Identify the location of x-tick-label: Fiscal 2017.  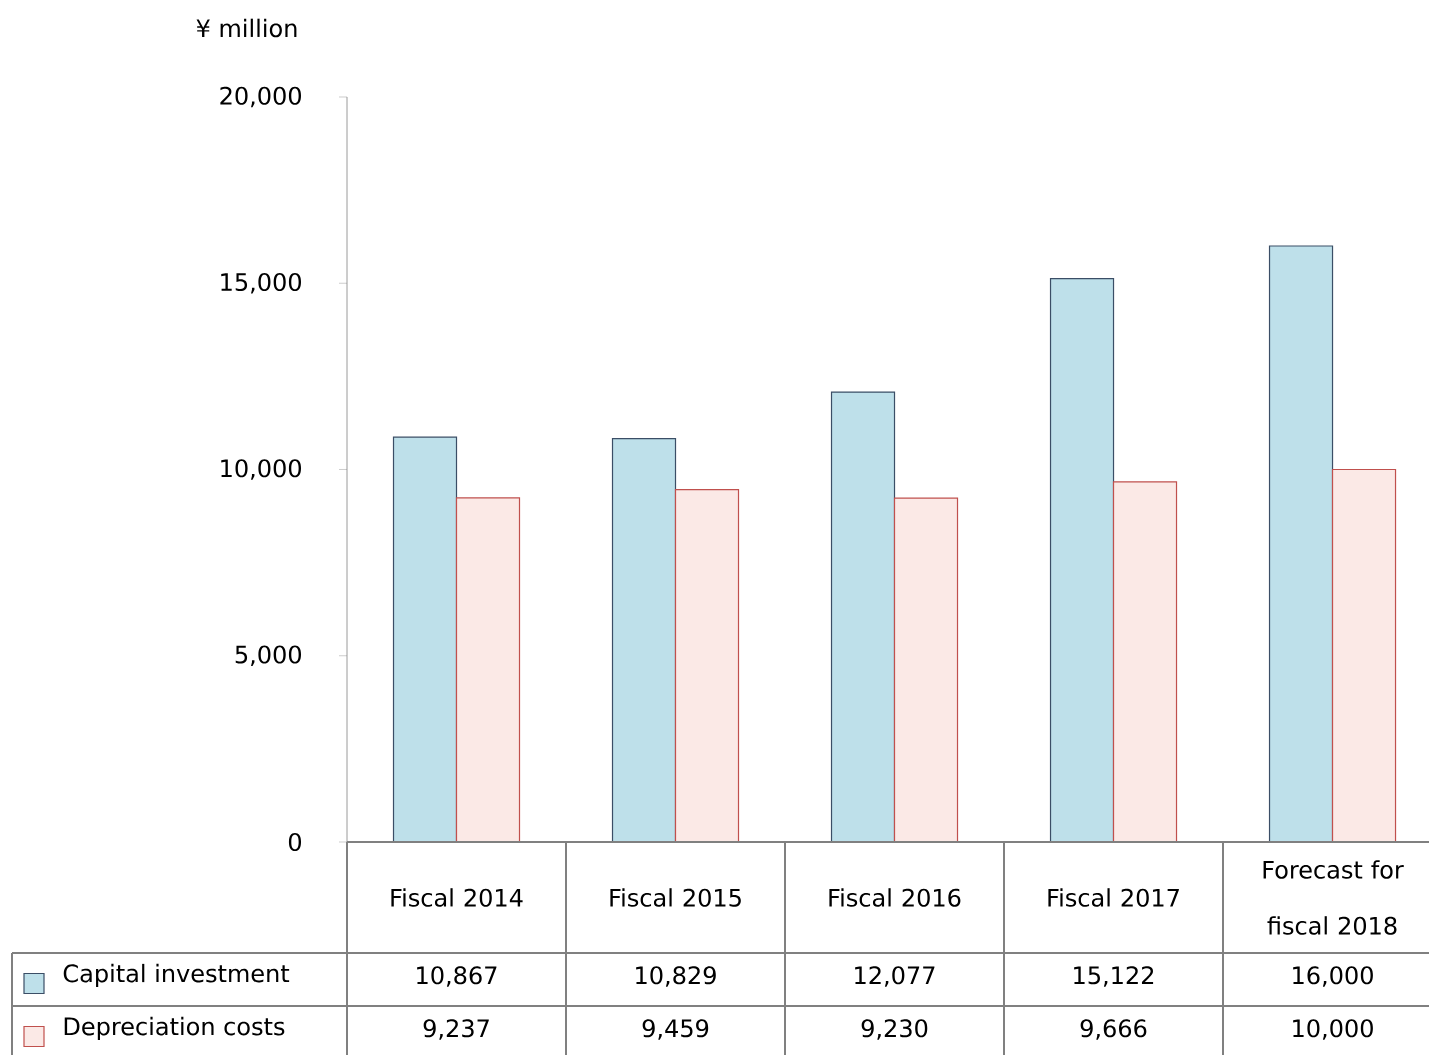
(1113, 897).